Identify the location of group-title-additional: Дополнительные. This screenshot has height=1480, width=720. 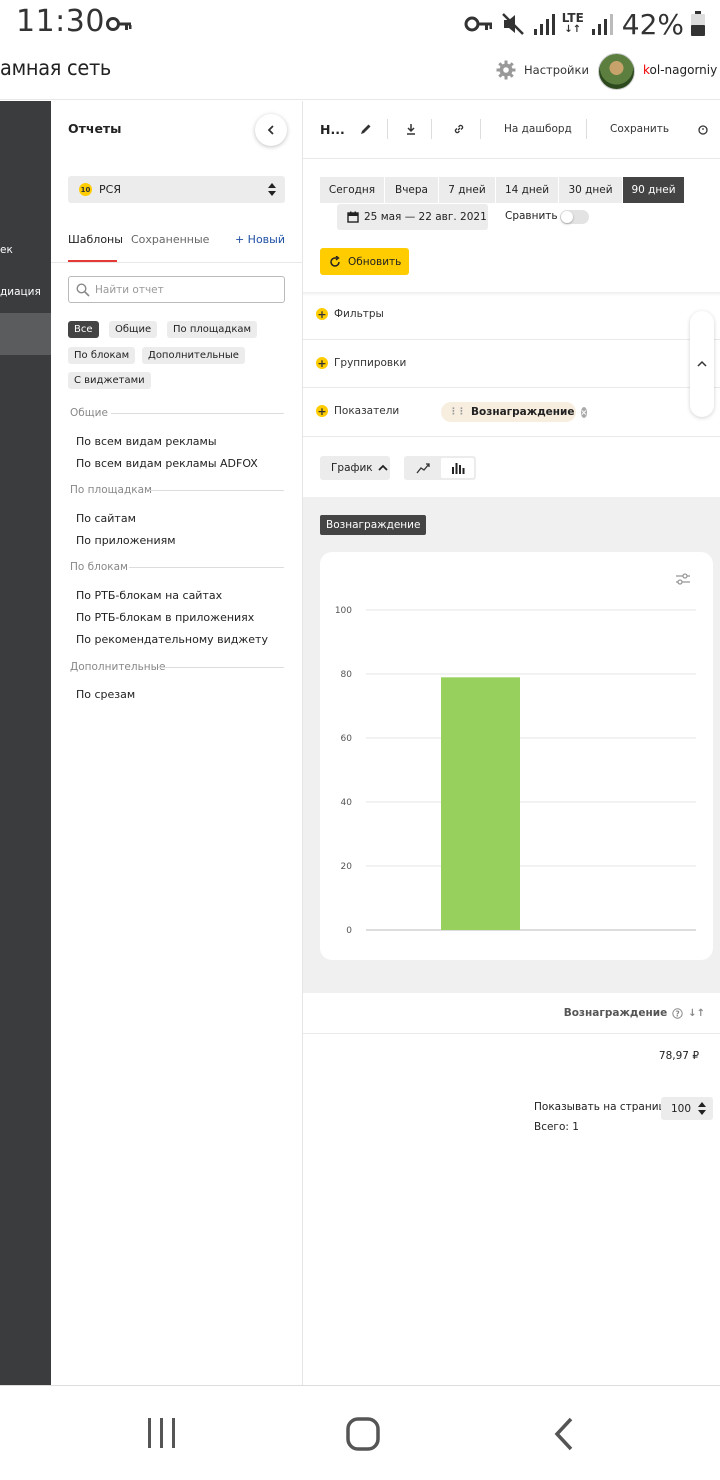
(118, 667).